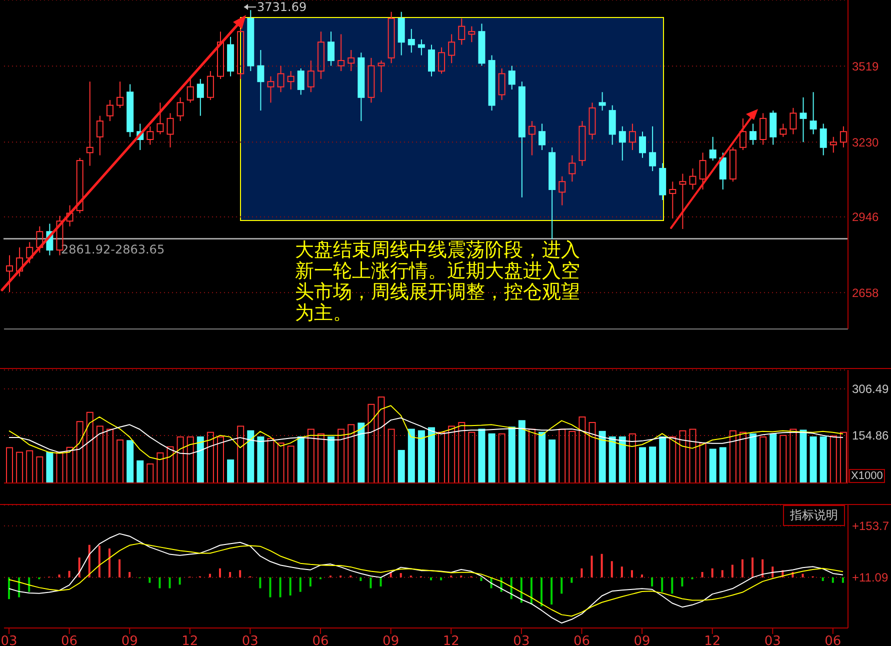 Image resolution: width=891 pixels, height=646 pixels. Describe the element at coordinates (870, 577) in the screenshot. I see `y-tick-label: +11.09` at that location.